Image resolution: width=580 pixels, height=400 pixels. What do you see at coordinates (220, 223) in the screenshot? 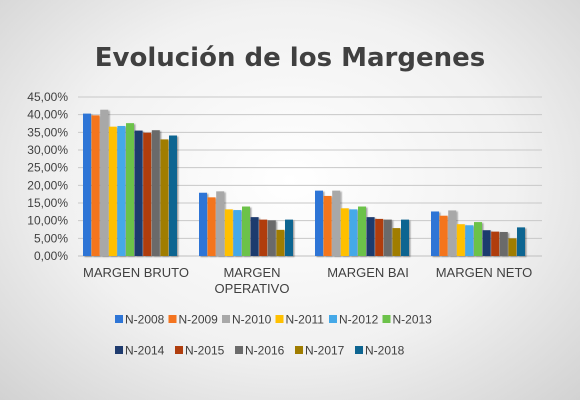
I see `bar-n-2010-margen-operativo` at bounding box center [220, 223].